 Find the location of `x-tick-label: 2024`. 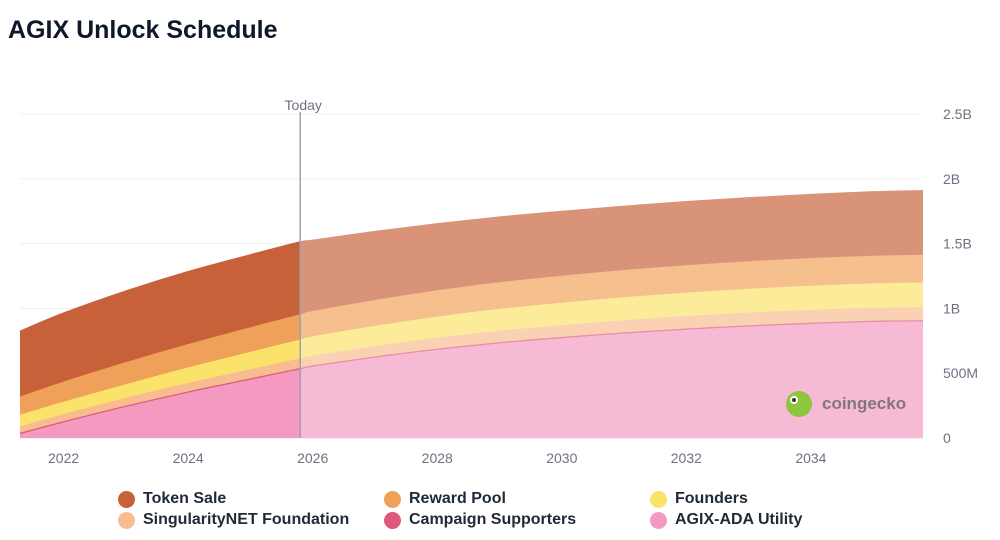

x-tick-label: 2024 is located at coordinates (188, 458).